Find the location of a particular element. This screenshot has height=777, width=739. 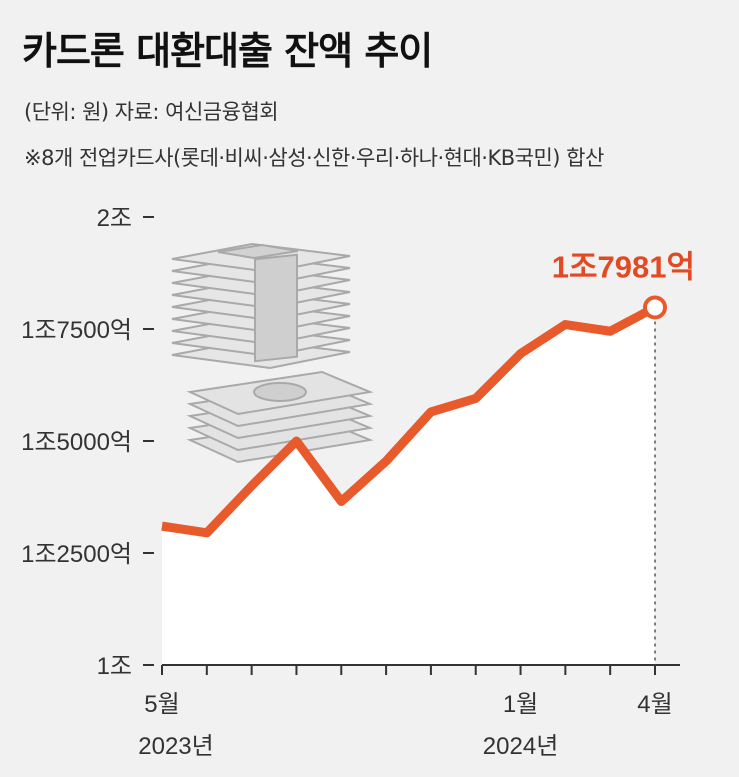

x-tick-label-year: 2023년 is located at coordinates (175, 746).